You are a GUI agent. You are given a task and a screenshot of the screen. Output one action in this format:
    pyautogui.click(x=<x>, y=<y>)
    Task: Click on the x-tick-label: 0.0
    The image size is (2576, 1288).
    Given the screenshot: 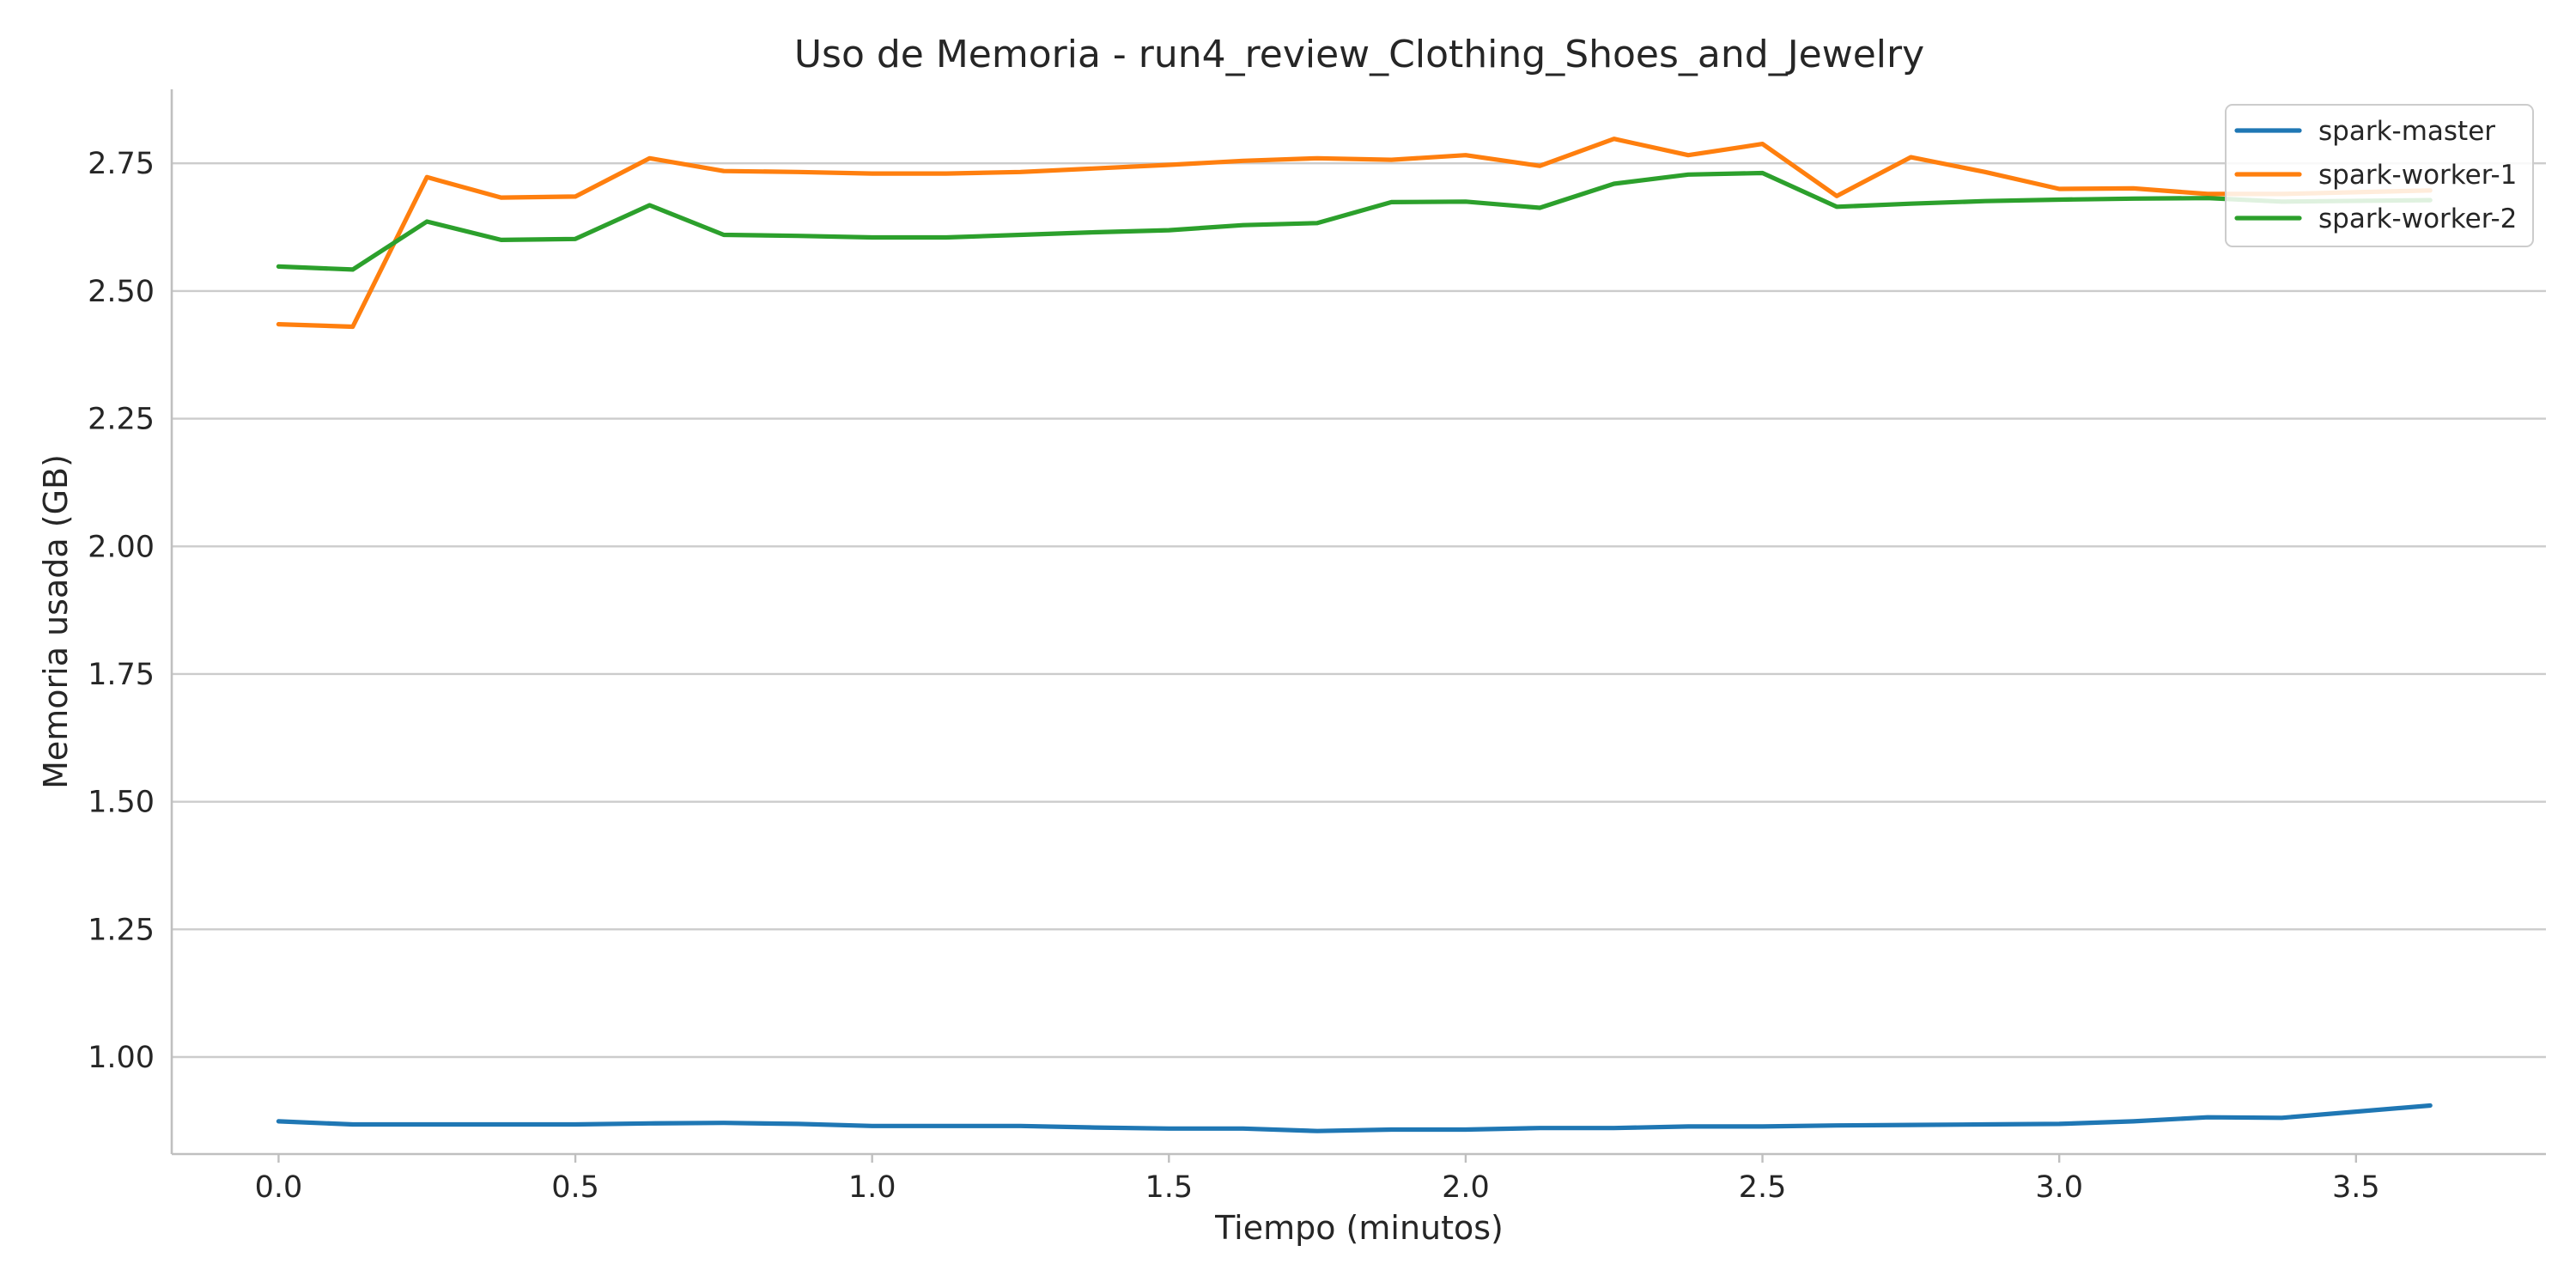 What is the action you would take?
    pyautogui.click(x=279, y=1188)
    